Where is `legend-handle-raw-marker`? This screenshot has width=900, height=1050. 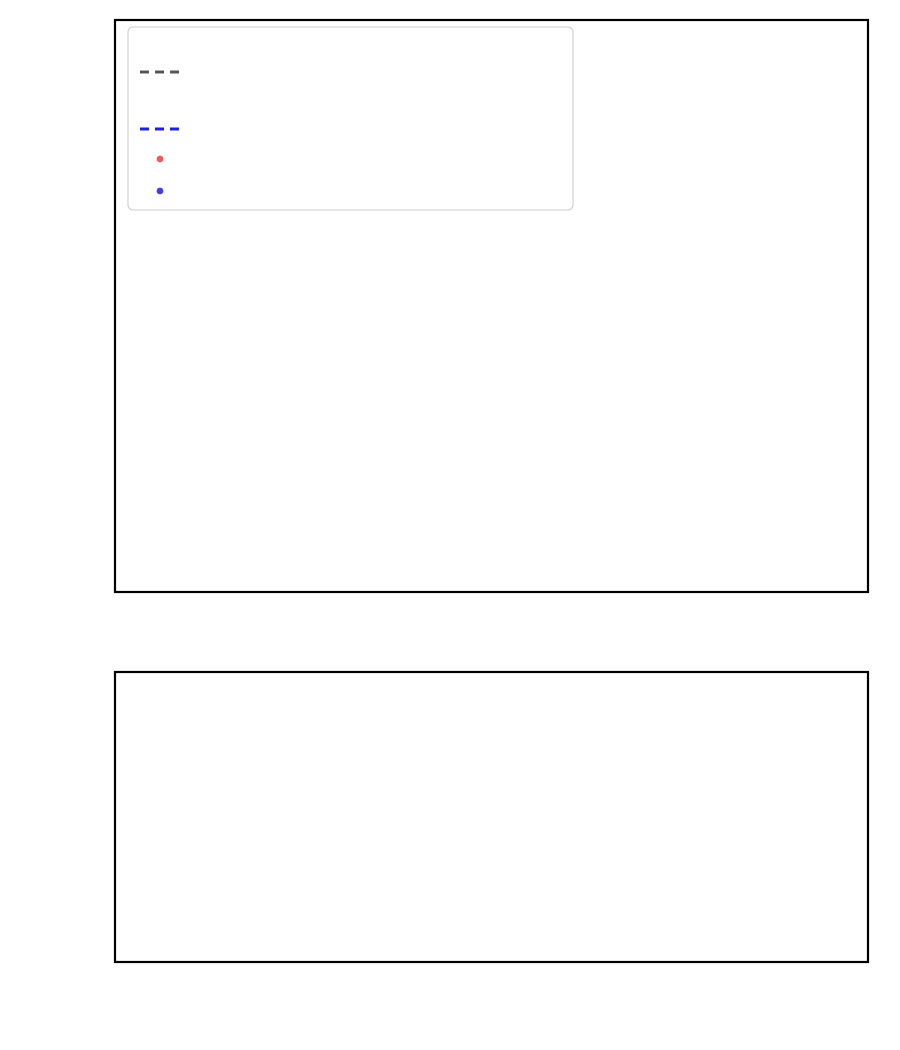 legend-handle-raw-marker is located at coordinates (160, 159).